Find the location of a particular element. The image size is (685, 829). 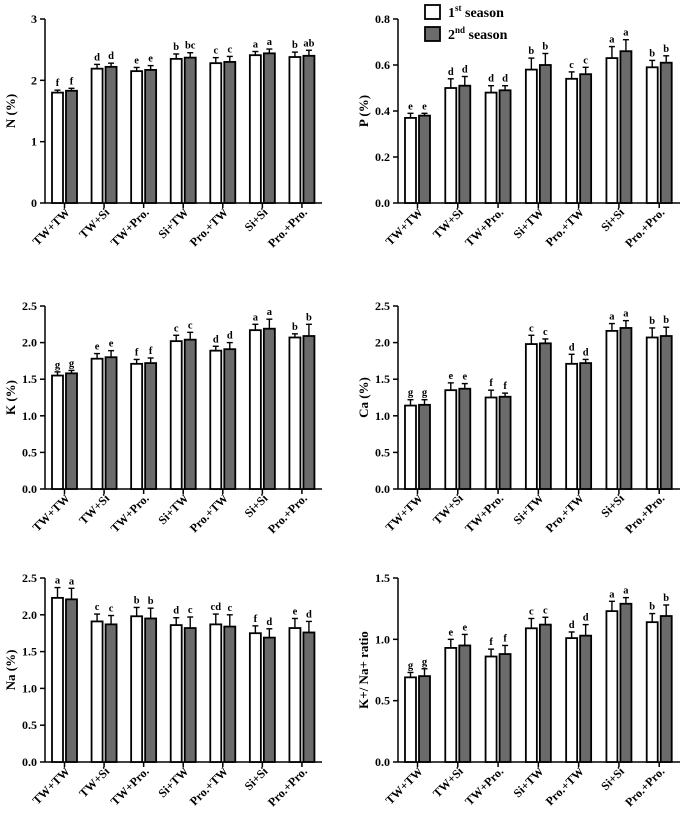

legend-swatch-season2 is located at coordinates (432, 34).